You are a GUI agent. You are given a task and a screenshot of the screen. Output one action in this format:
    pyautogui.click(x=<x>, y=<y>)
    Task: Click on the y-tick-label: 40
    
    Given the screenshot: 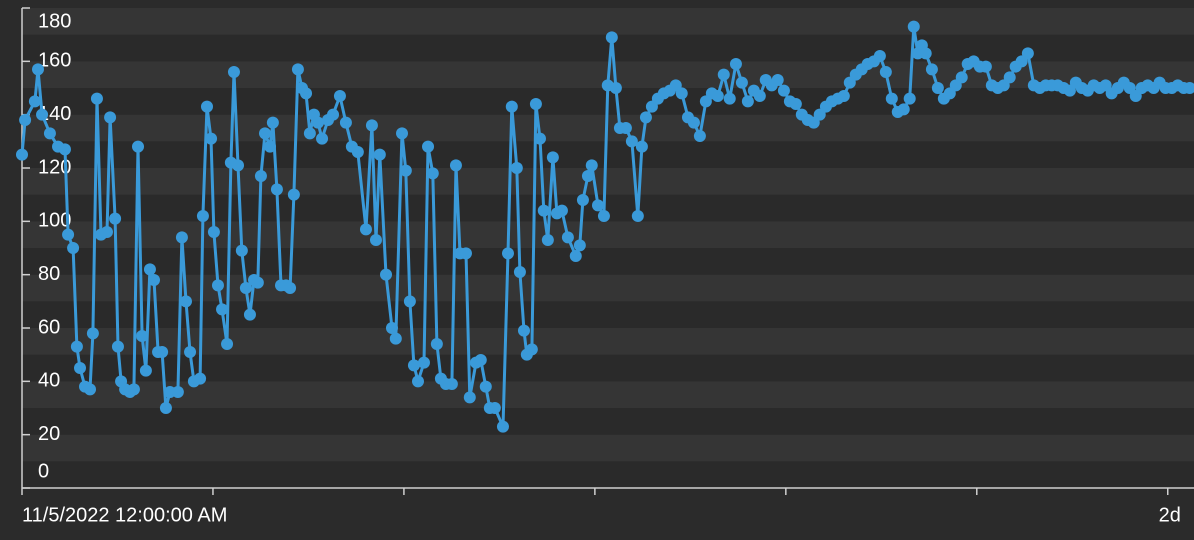 What is the action you would take?
    pyautogui.click(x=49, y=381)
    